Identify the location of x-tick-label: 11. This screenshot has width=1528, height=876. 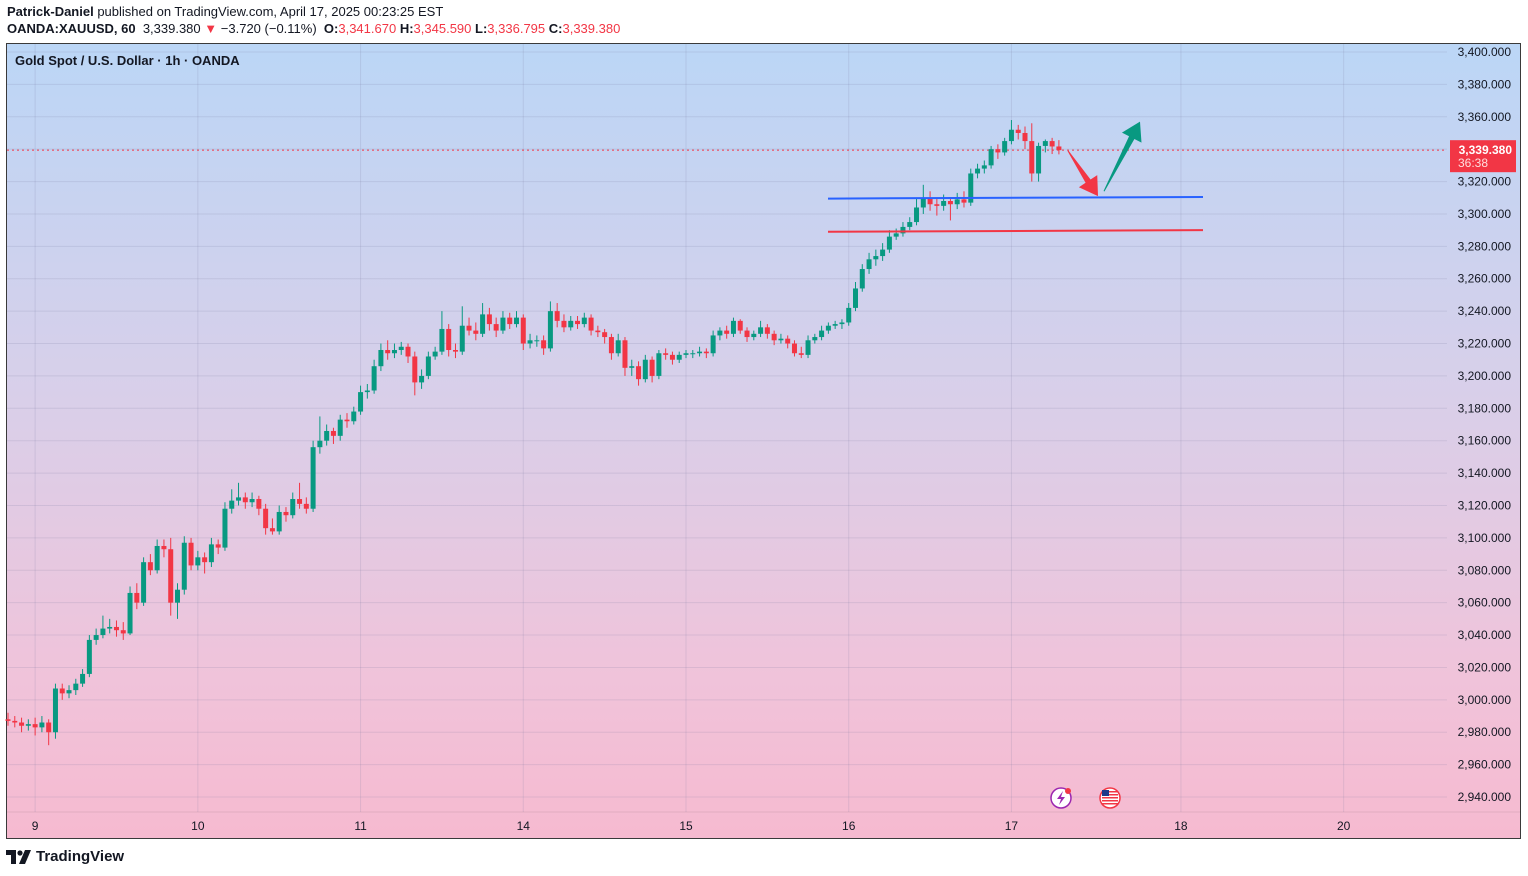
(360, 826).